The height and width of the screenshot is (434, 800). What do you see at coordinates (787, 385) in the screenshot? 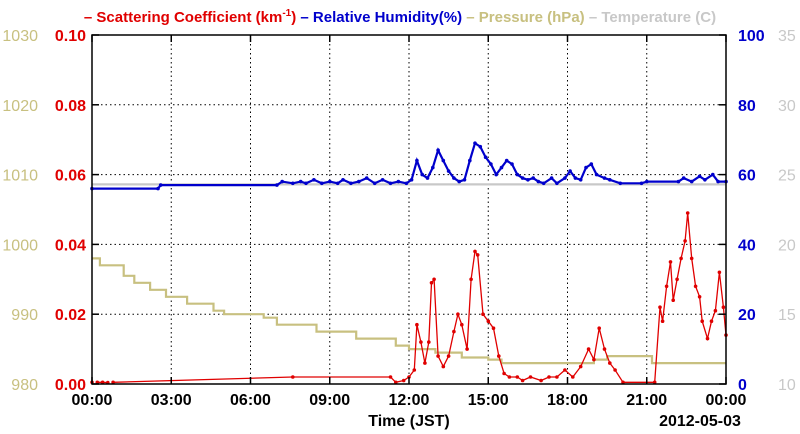
I see `temperature-tick-label: 10` at bounding box center [787, 385].